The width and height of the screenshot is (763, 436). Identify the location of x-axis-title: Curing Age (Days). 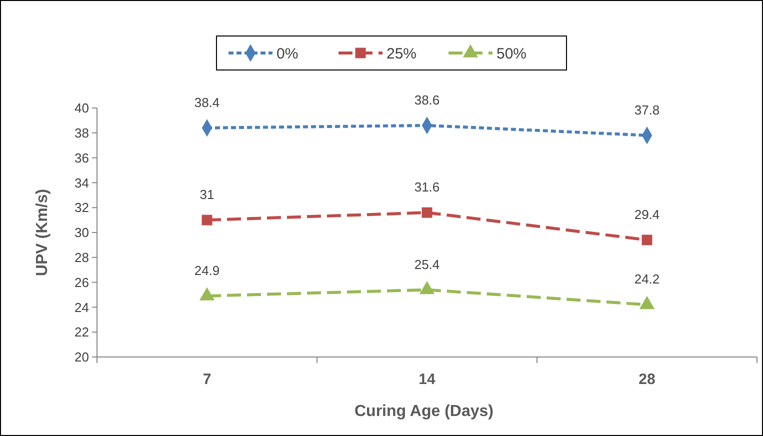
(424, 411).